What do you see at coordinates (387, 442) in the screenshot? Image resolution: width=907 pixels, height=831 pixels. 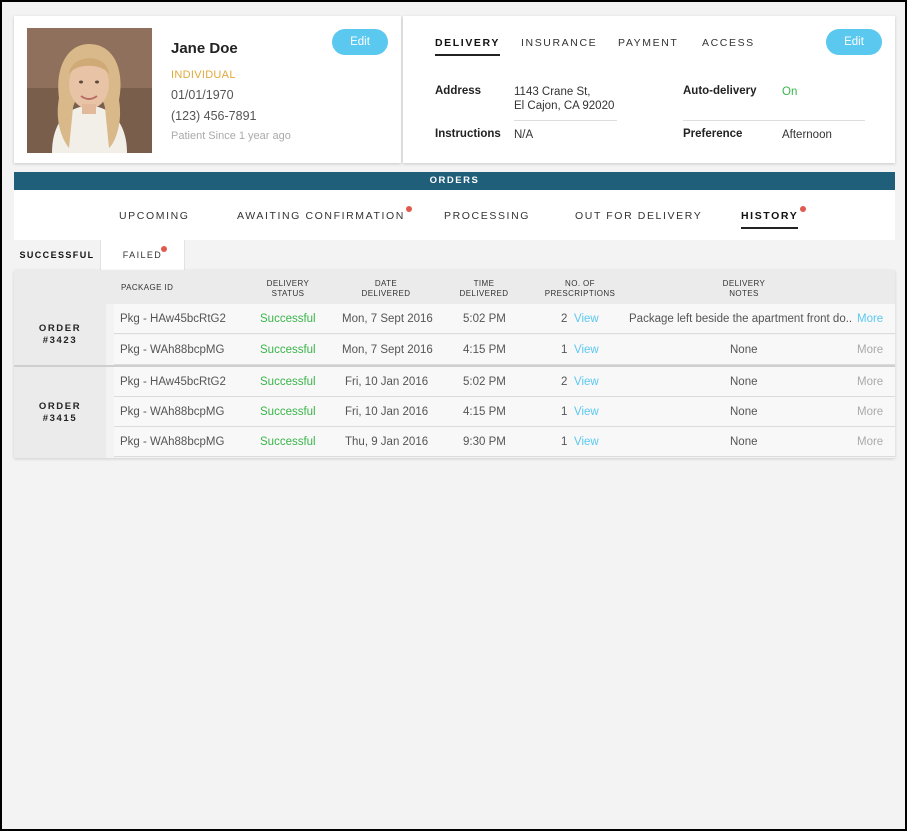 I see `date-delivered: Thu, 9 Jan 2016` at bounding box center [387, 442].